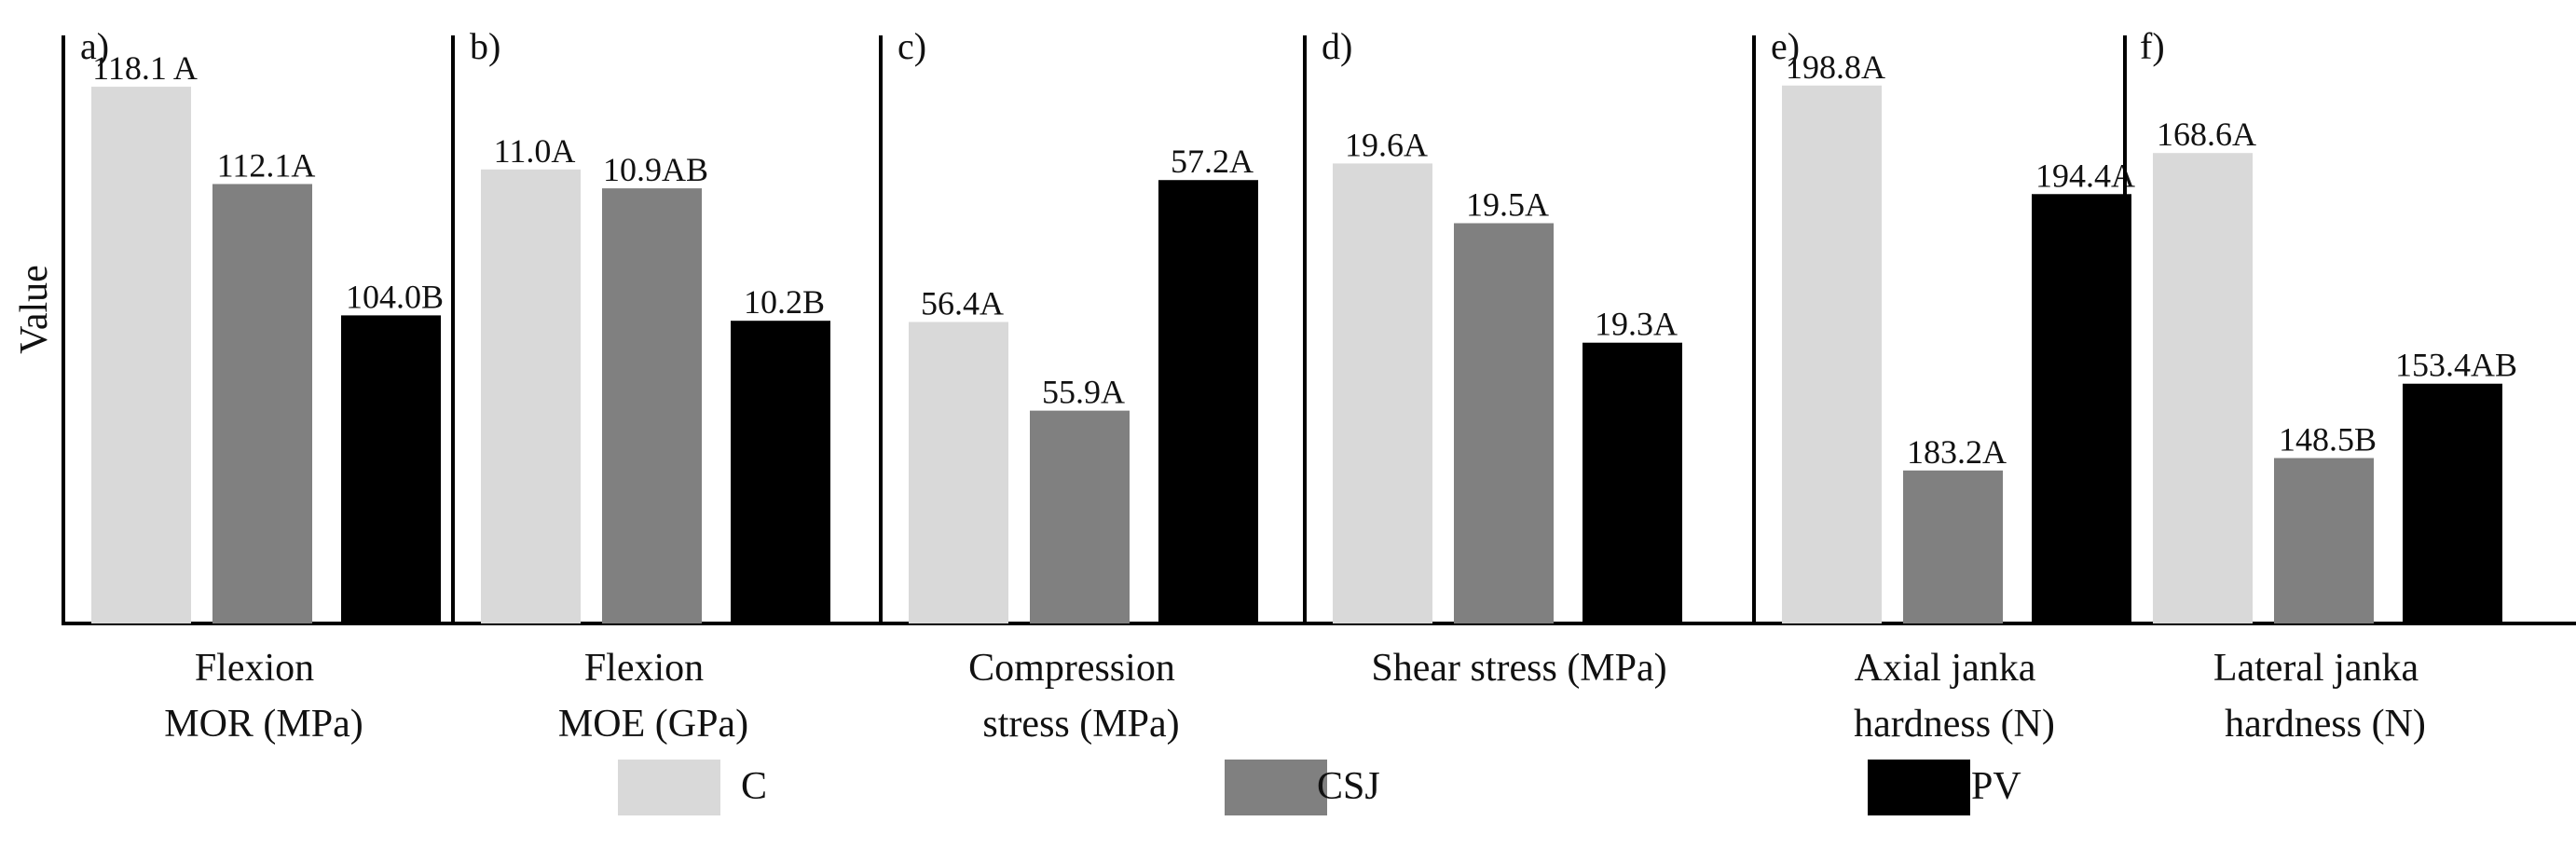 This screenshot has height=849, width=2576. What do you see at coordinates (2456, 366) in the screenshot?
I see `data-label: 153.4AB` at bounding box center [2456, 366].